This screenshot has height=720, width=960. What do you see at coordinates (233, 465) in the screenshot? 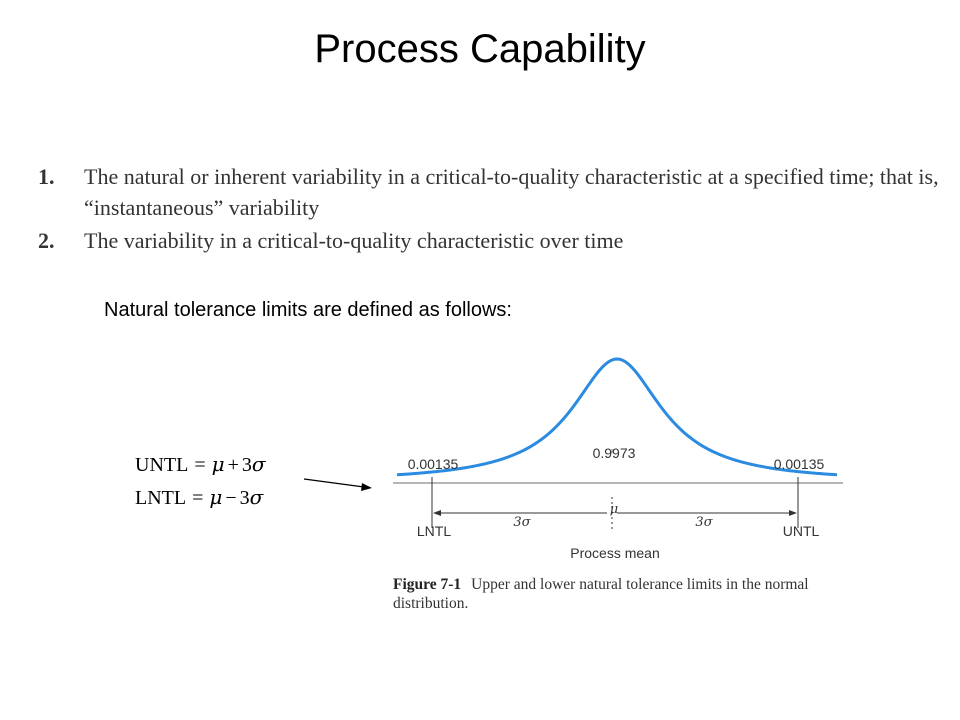
I see `plus-sign: +` at bounding box center [233, 465].